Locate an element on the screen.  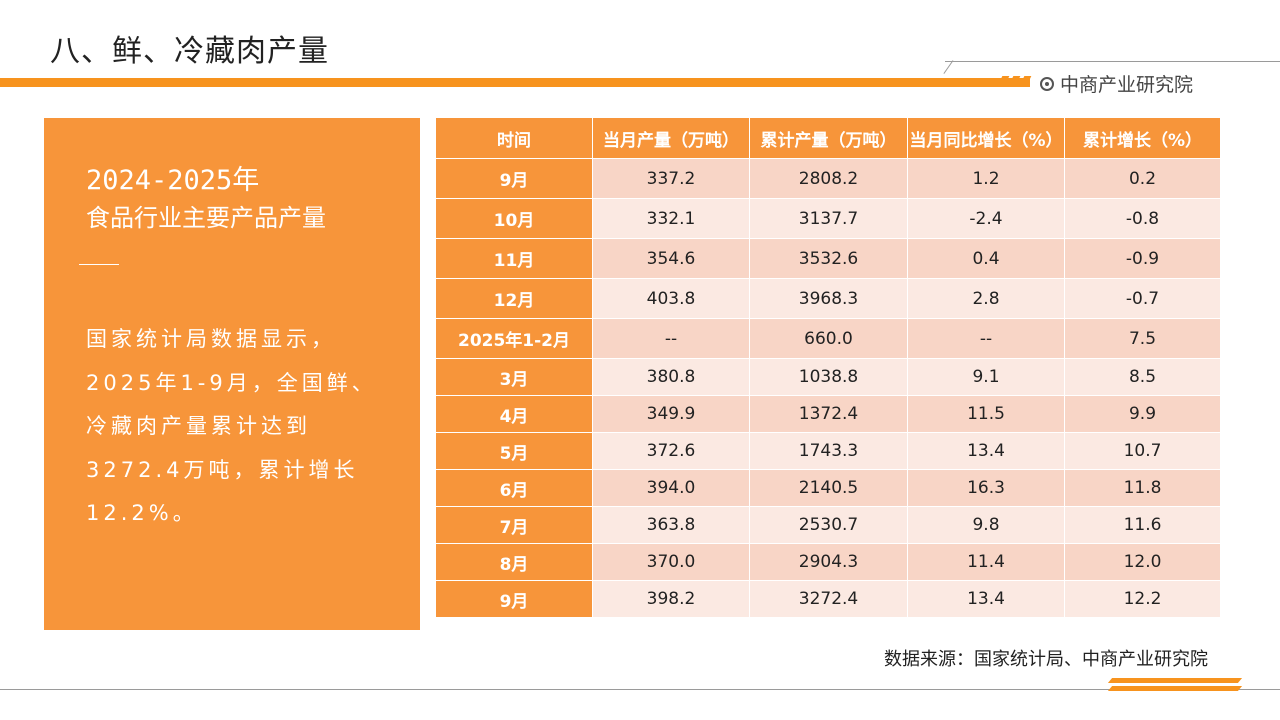
cell-cumulative-output: 1038.8 is located at coordinates (829, 376).